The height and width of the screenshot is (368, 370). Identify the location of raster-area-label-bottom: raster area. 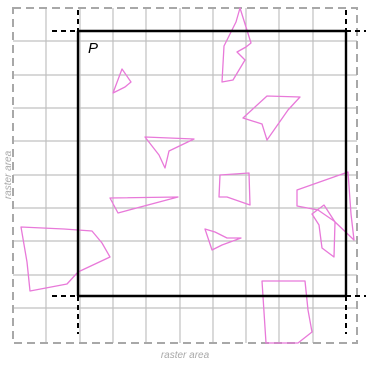
(185, 355).